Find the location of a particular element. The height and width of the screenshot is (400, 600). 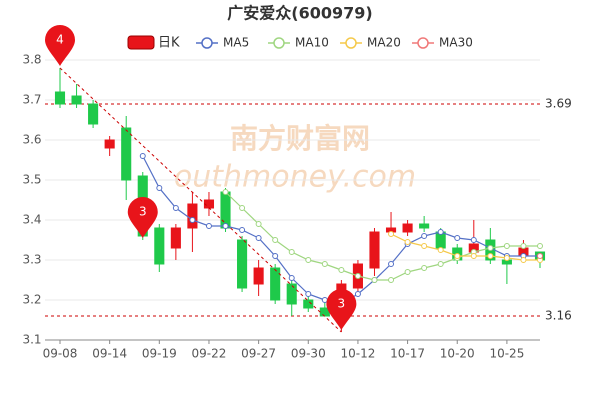

y-tick-label: 3.1 is located at coordinates (31, 340).